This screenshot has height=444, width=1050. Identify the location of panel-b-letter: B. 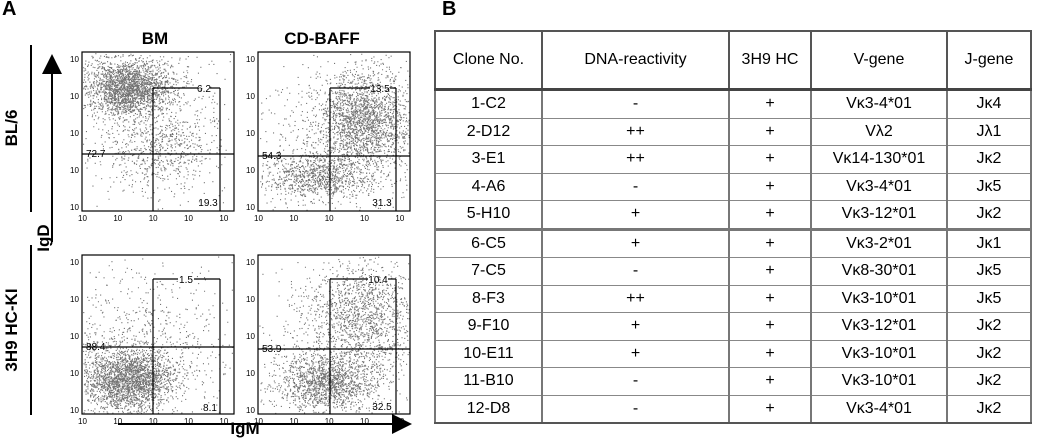
(449, 10).